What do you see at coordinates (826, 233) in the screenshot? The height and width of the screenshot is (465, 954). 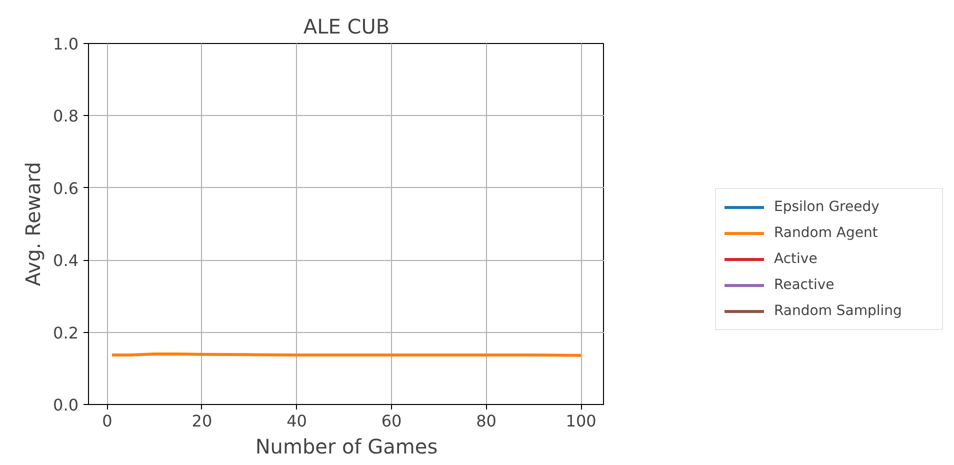 I see `legend-label: Random Agent` at bounding box center [826, 233].